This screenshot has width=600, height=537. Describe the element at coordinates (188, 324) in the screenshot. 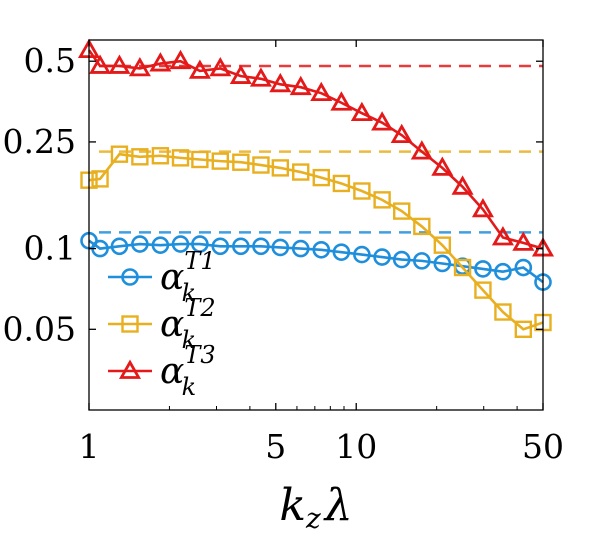

I see `legend-label: αT2 k` at that location.